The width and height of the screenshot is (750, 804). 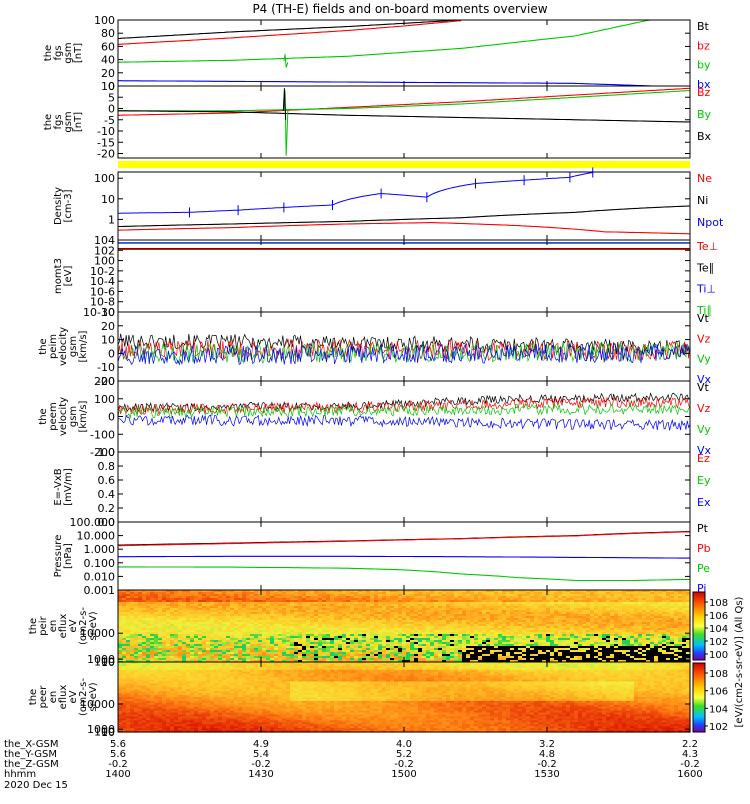 What do you see at coordinates (111, 219) in the screenshot?
I see `y-tick-label: 1` at bounding box center [111, 219].